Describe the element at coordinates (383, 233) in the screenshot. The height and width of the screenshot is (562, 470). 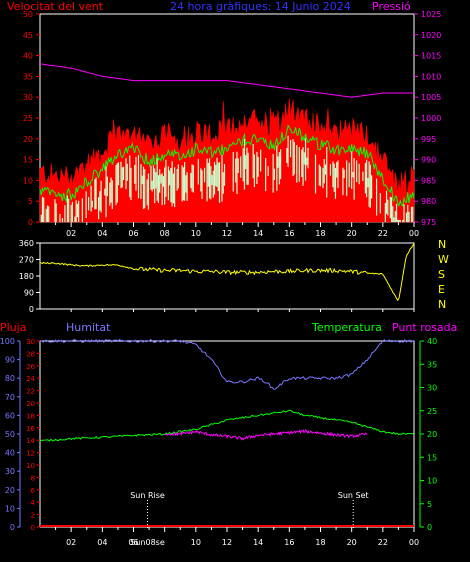
I see `wind-xtick-label: 22` at that location.